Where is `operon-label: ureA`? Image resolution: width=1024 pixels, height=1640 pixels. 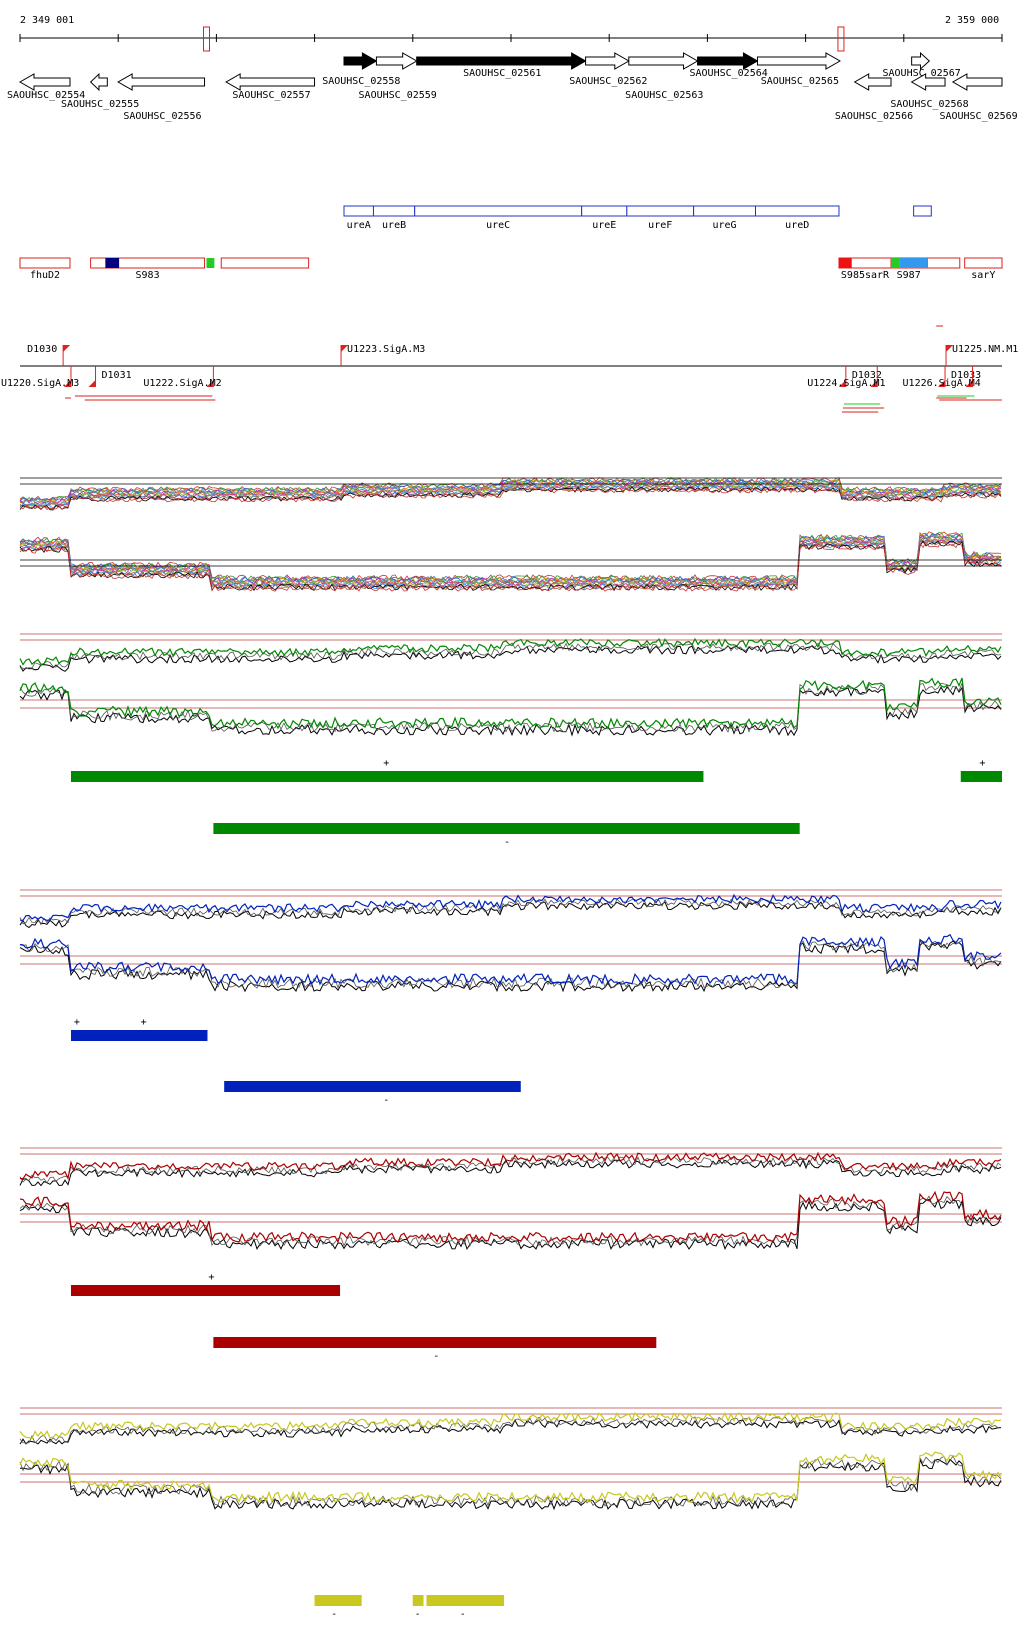 operon-label: ureA is located at coordinates (359, 225).